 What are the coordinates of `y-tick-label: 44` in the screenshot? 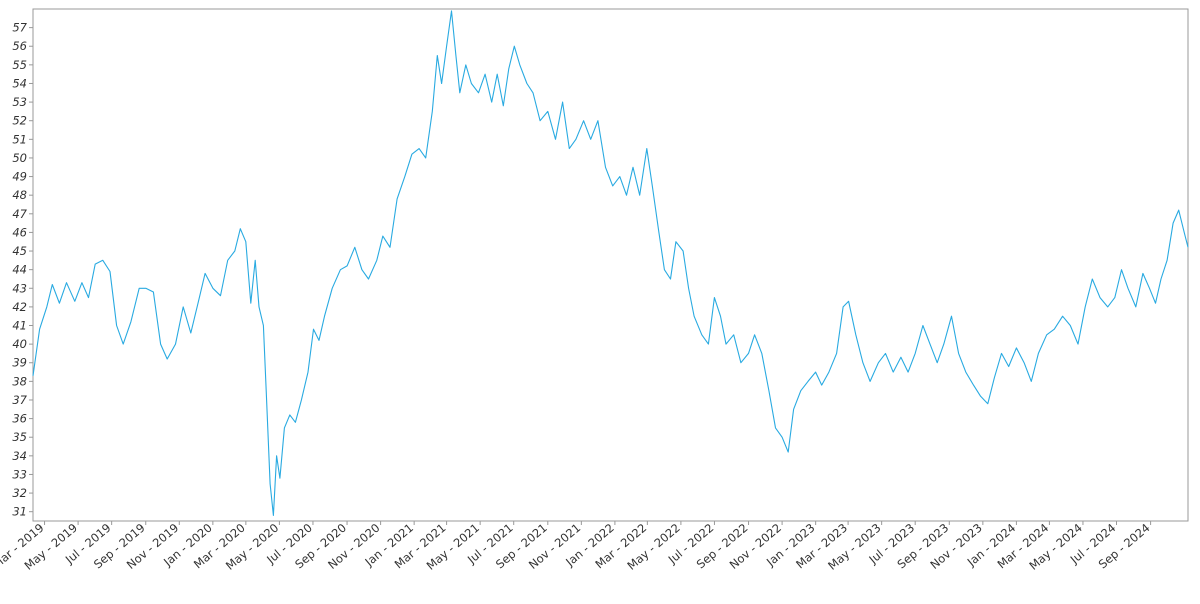 It's located at (19, 270).